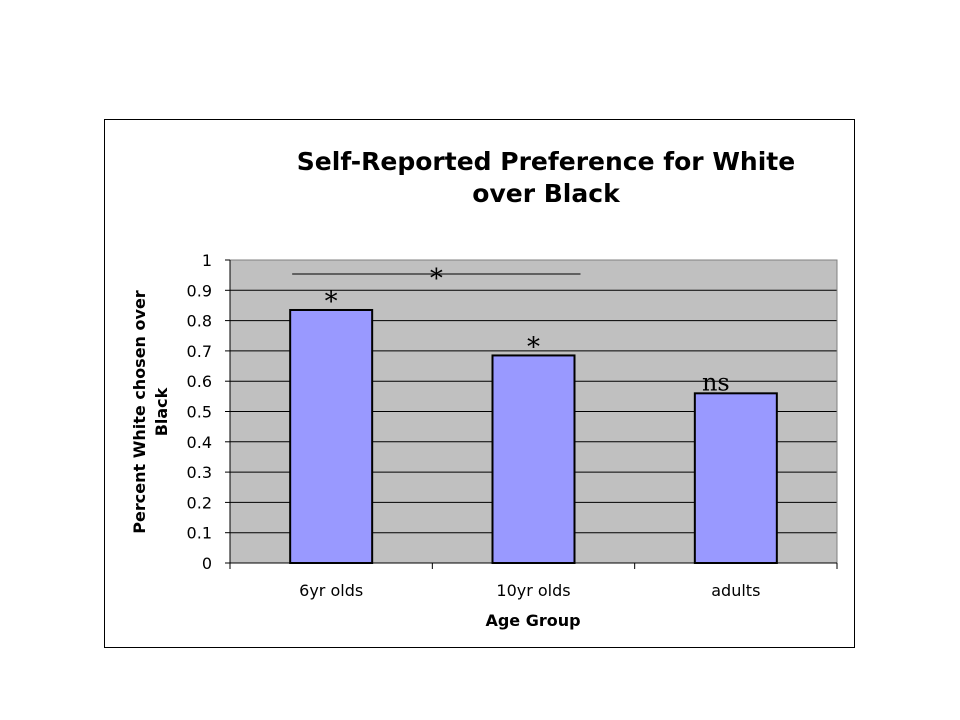 This screenshot has width=960, height=720. I want to click on x-tick-label: 6yr olds, so click(331, 590).